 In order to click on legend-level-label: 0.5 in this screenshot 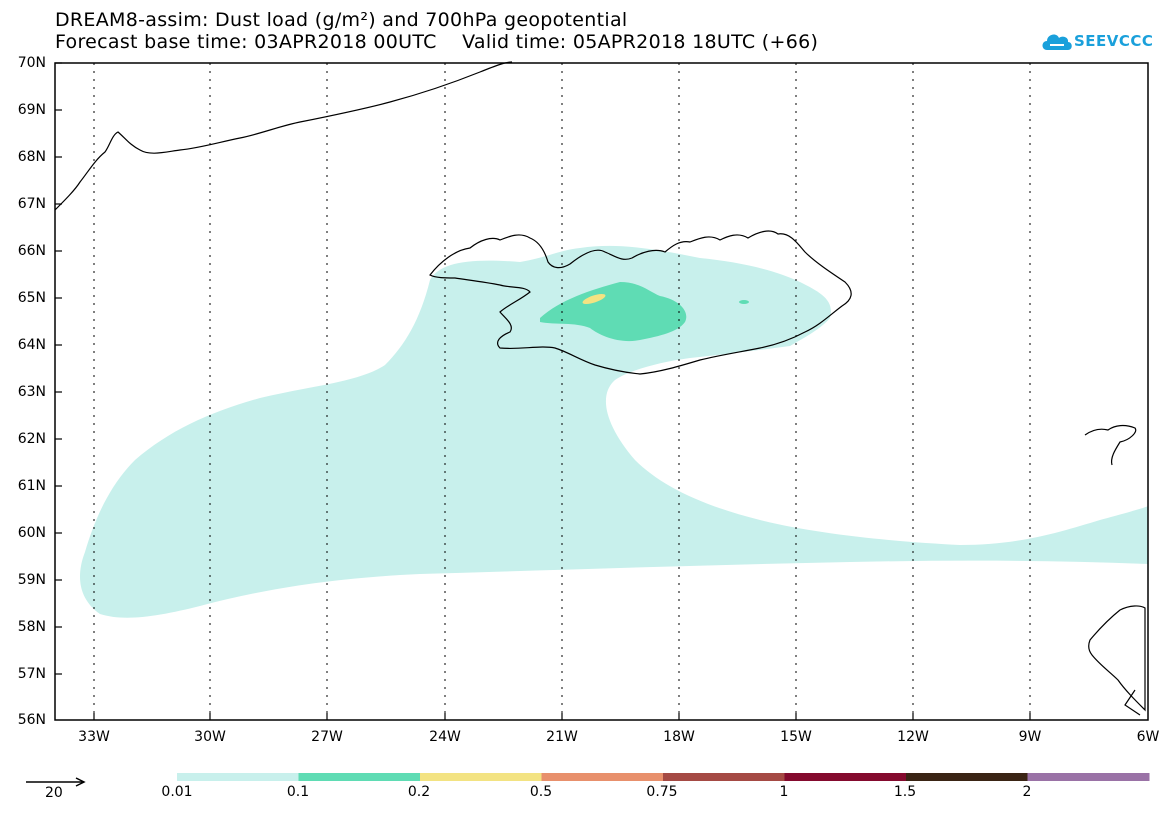, I will do `click(541, 792)`.